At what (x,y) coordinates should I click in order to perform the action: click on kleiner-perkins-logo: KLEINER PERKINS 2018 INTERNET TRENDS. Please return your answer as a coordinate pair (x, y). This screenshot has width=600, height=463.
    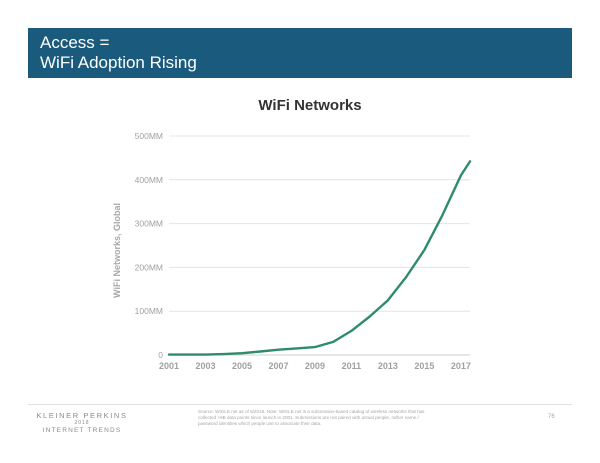
    Looking at the image, I should click on (82, 423).